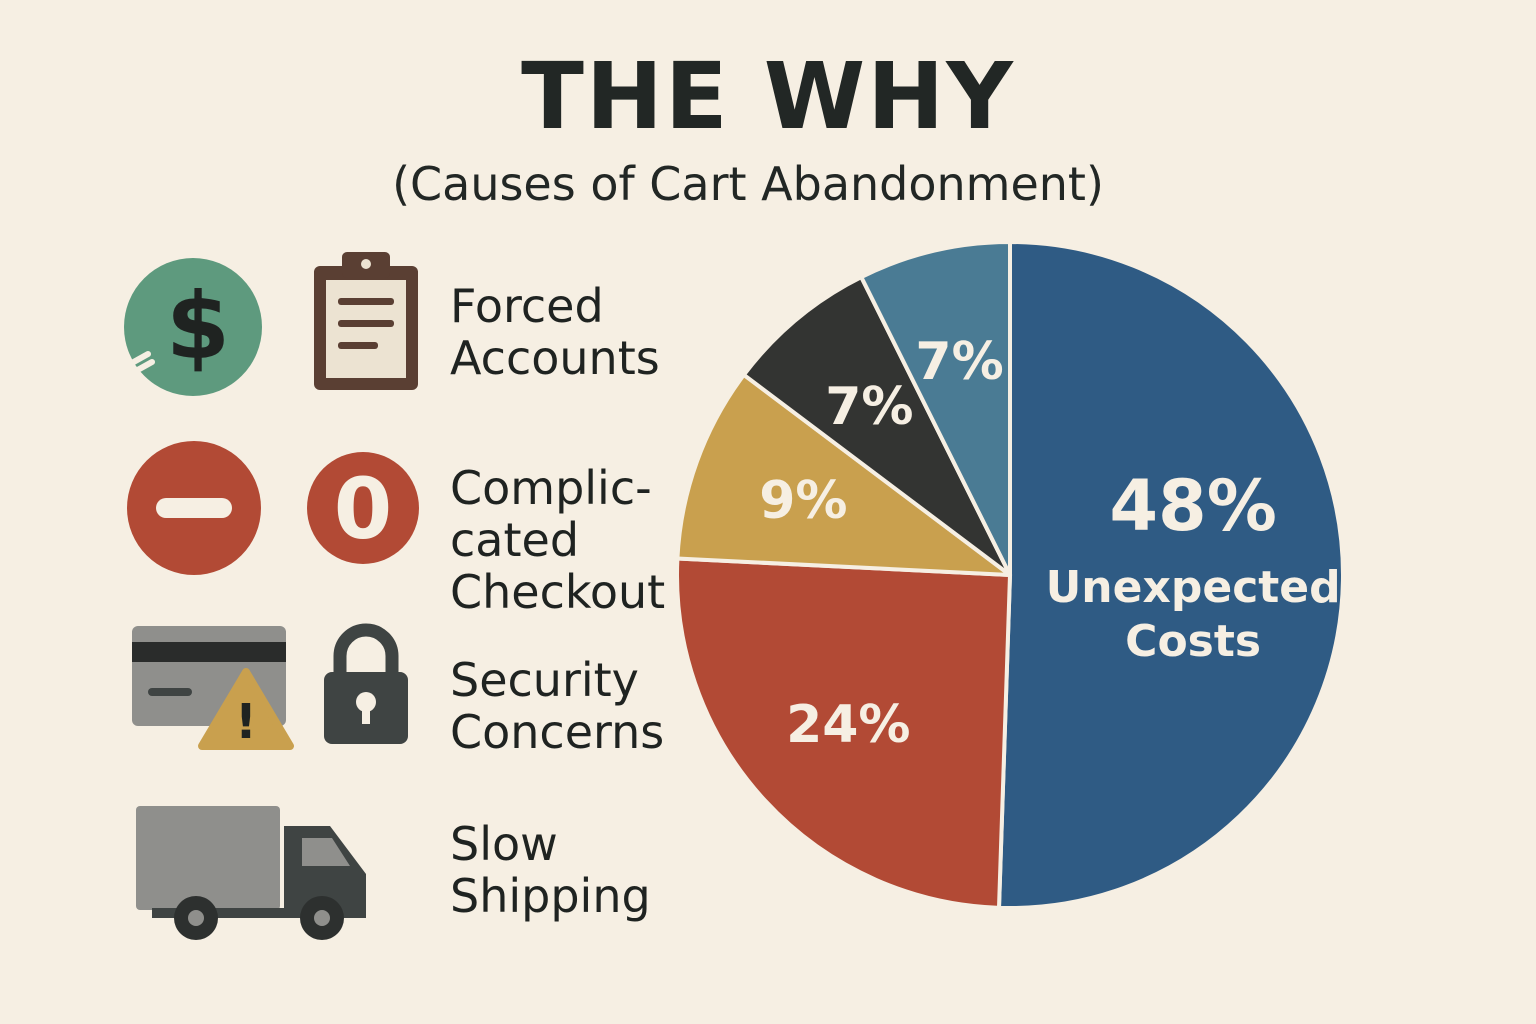 The height and width of the screenshot is (1024, 1536). I want to click on credit-card-warning-icon: !, so click(213, 688).